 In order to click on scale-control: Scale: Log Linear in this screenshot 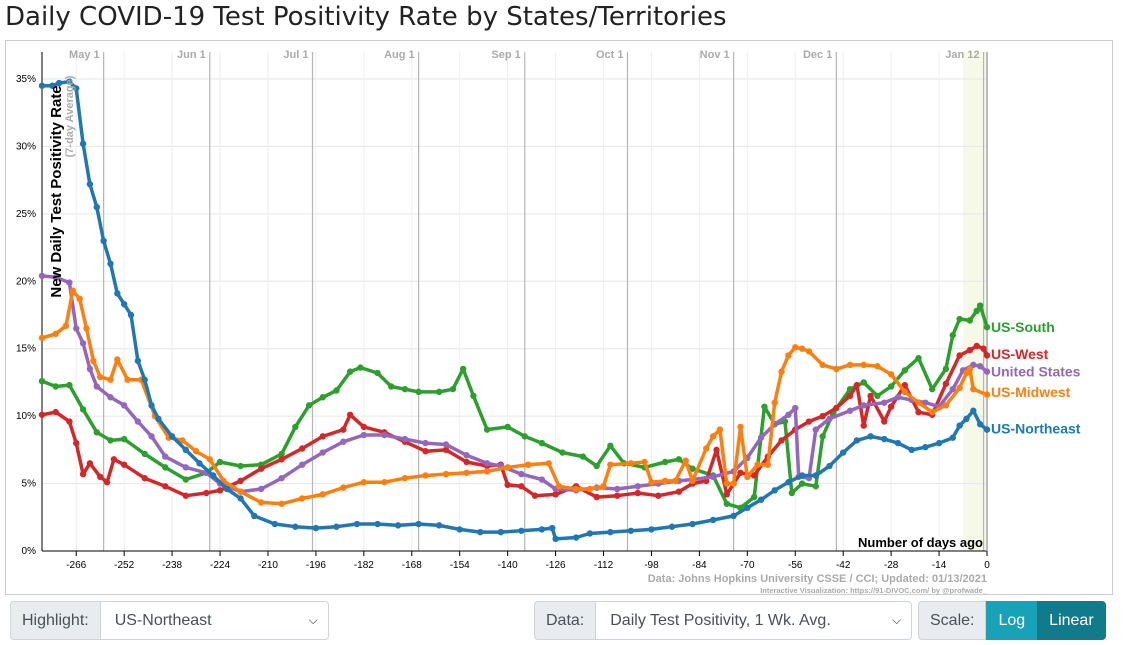, I will do `click(1012, 620)`.